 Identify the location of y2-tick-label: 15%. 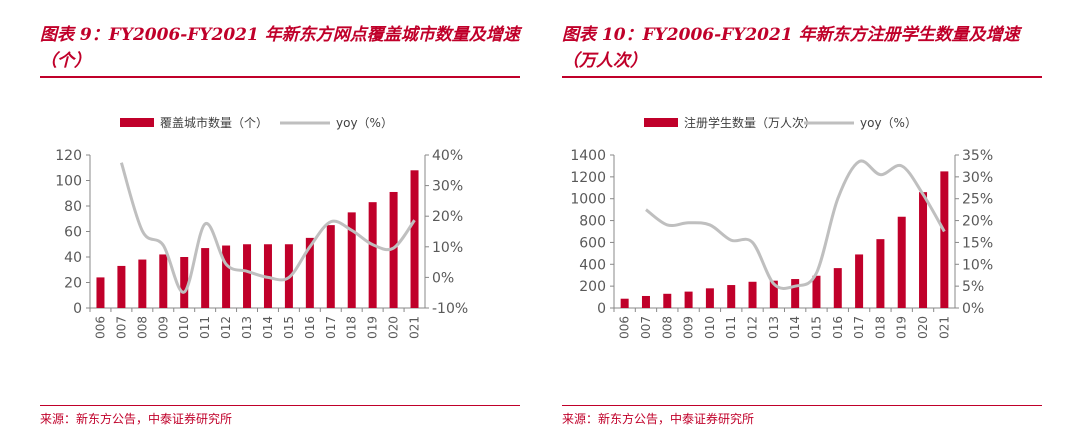
(977, 243).